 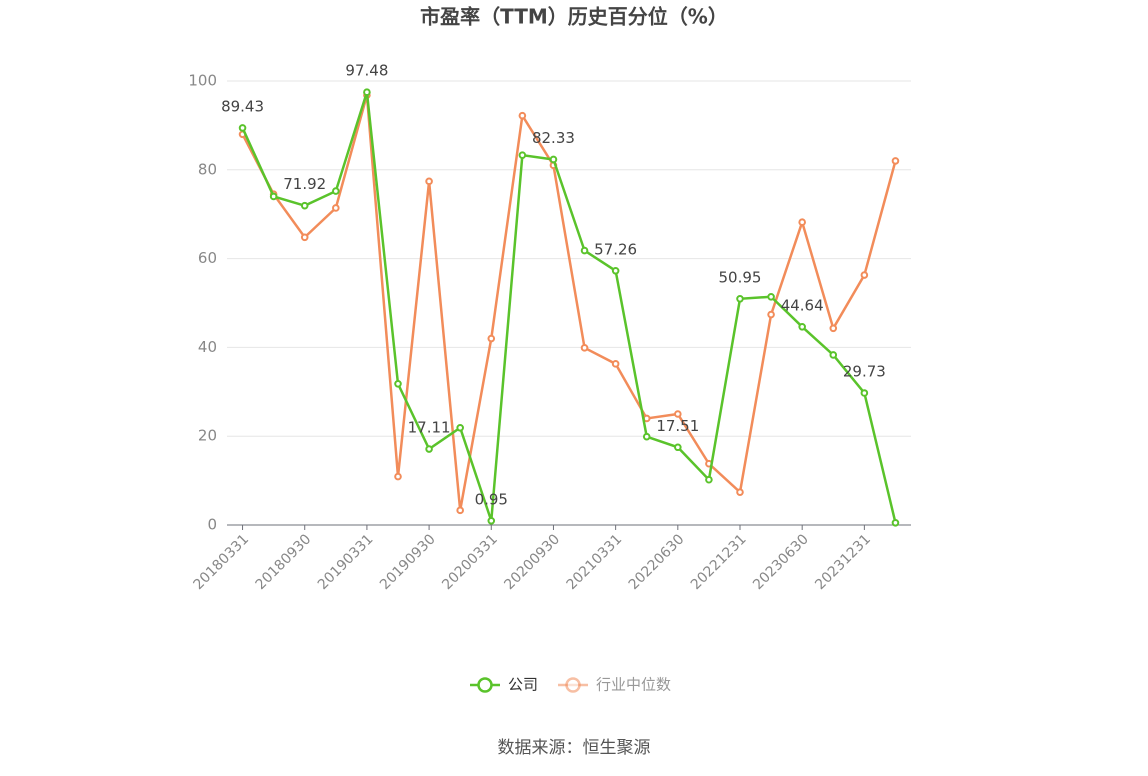 I want to click on data-label: 71.92, so click(x=304, y=184).